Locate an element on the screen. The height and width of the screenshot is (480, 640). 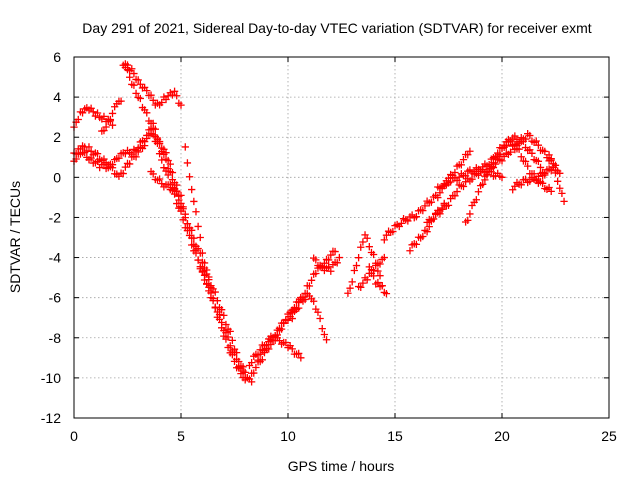
y-tick-label: 6 is located at coordinates (57, 57).